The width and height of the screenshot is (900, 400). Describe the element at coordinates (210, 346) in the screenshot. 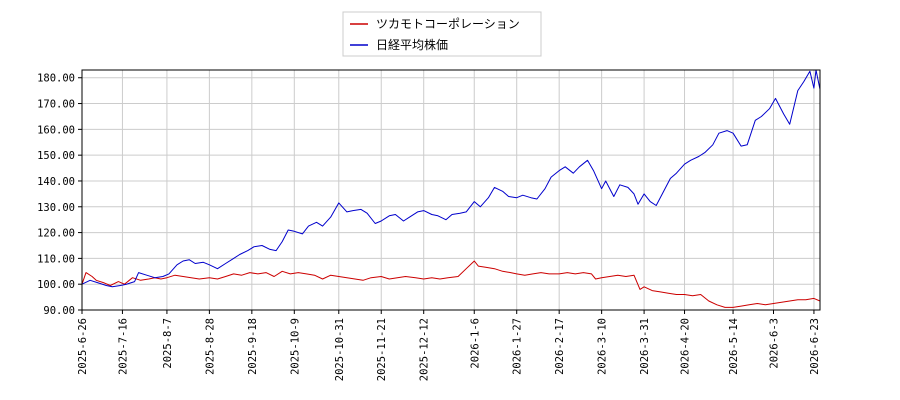

I see `x-tick-label: 2025-8-28` at that location.